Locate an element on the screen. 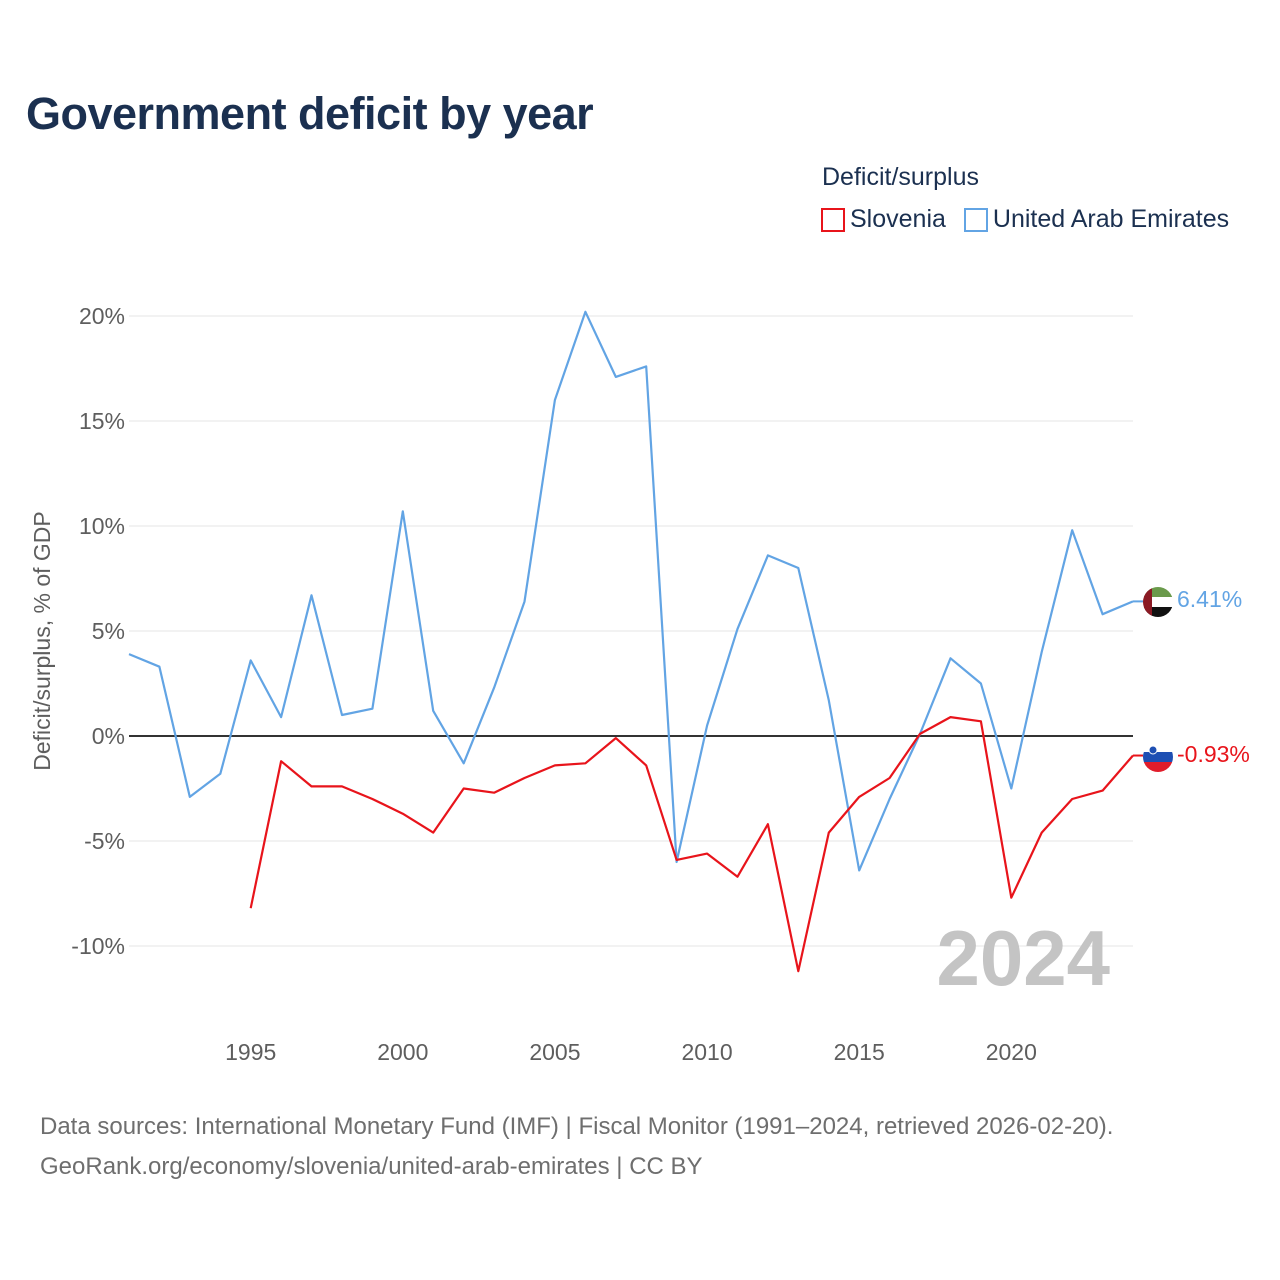 The height and width of the screenshot is (1280, 1280). y-tick-label: 10% is located at coordinates (102, 526).